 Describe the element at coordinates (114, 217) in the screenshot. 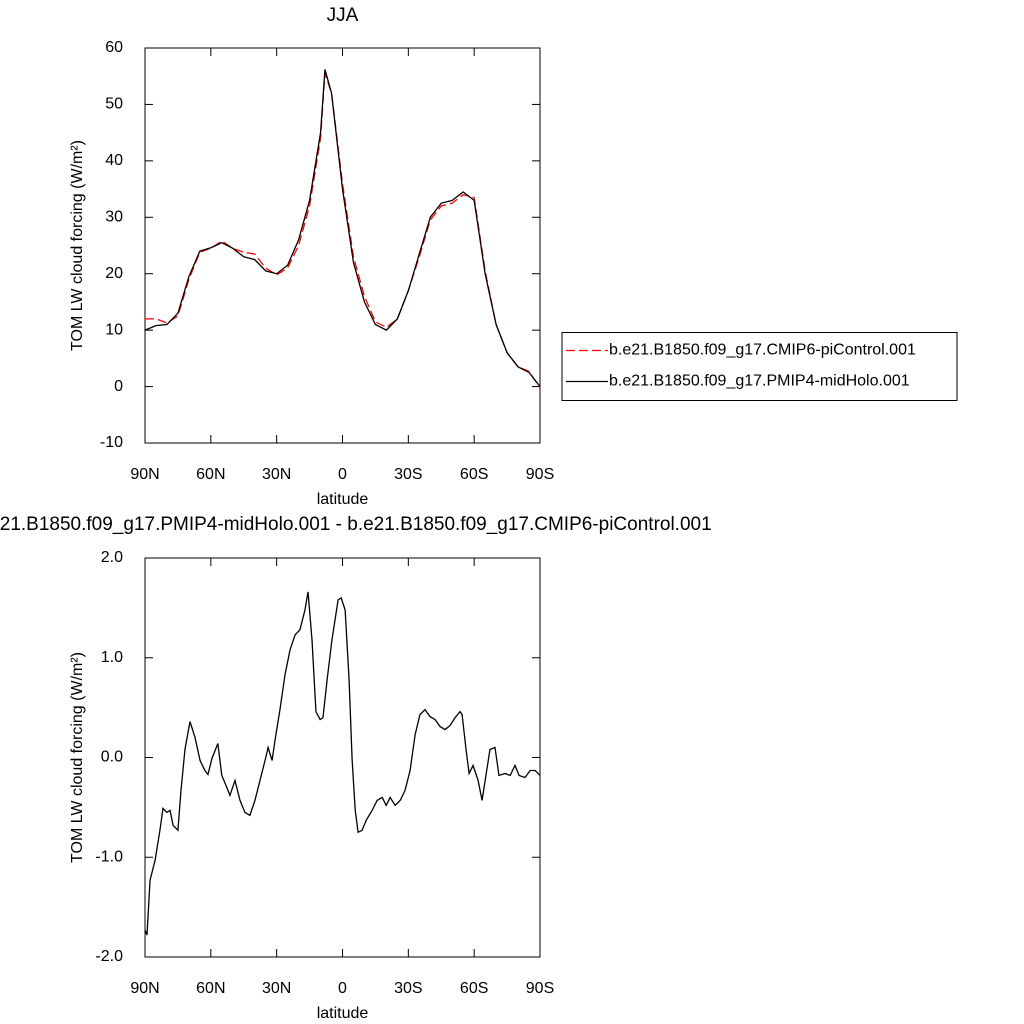

I see `y-tick-label: 30` at that location.